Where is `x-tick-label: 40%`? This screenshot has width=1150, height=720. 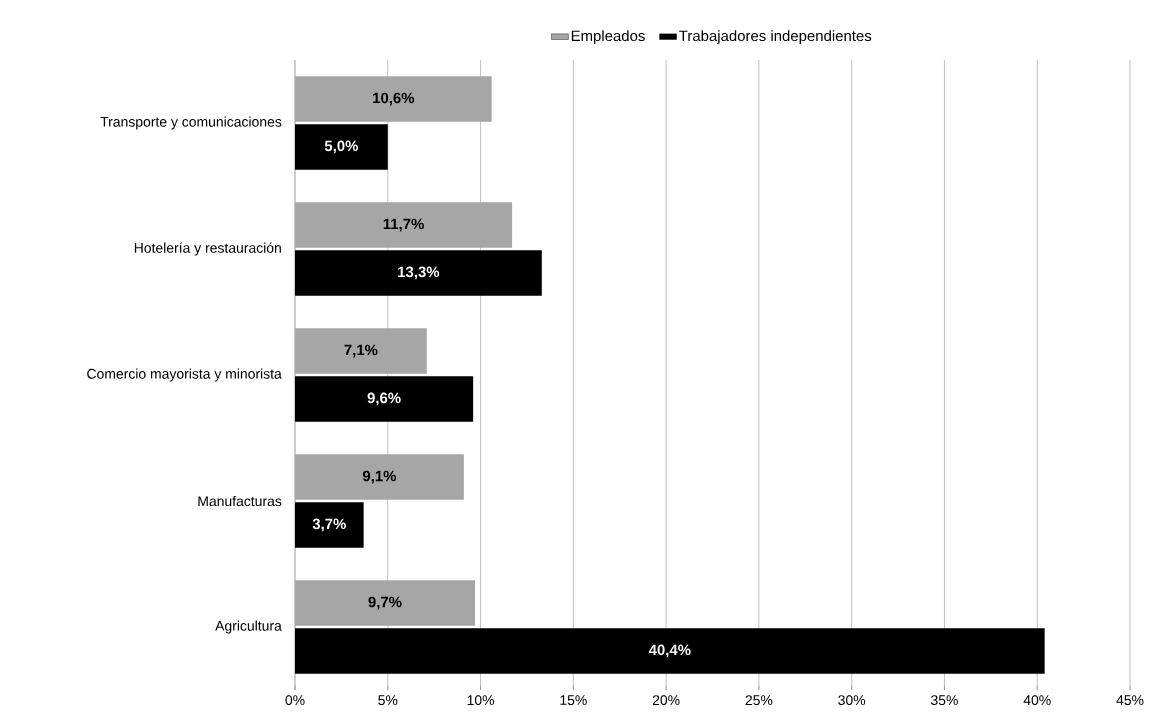
x-tick-label: 40% is located at coordinates (1037, 700).